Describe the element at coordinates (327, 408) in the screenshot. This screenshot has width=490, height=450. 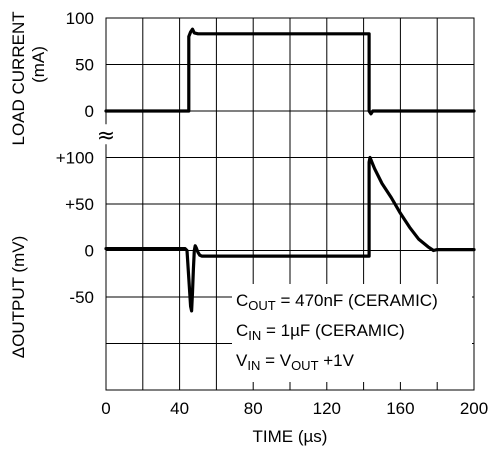
I see `x-tick-label: 120` at that location.